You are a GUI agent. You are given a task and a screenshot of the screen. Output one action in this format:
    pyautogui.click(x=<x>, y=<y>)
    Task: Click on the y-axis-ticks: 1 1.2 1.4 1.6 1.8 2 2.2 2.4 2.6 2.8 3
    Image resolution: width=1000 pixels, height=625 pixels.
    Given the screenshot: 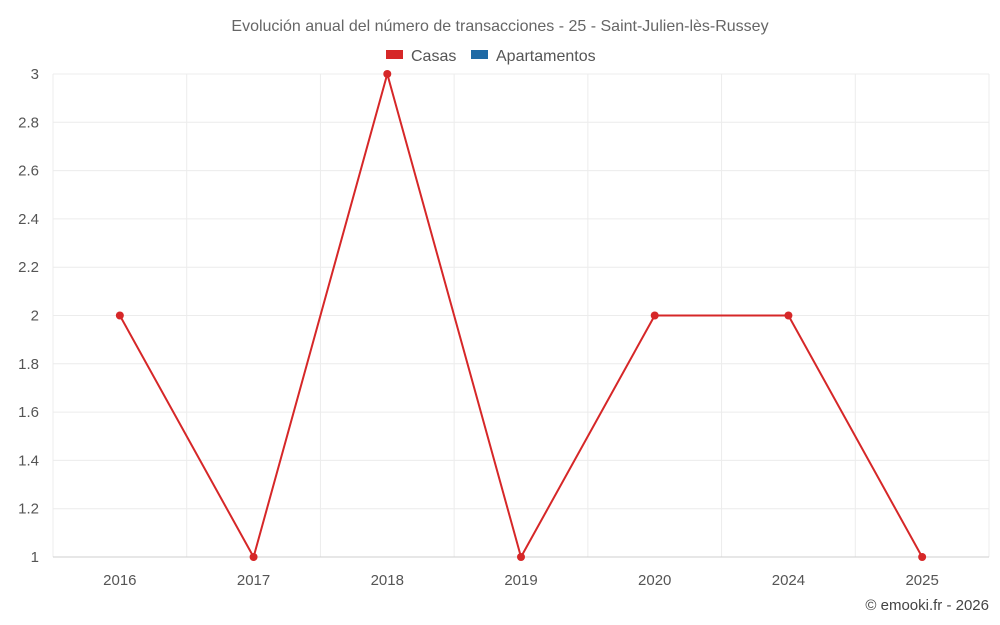 What is the action you would take?
    pyautogui.click(x=28, y=316)
    